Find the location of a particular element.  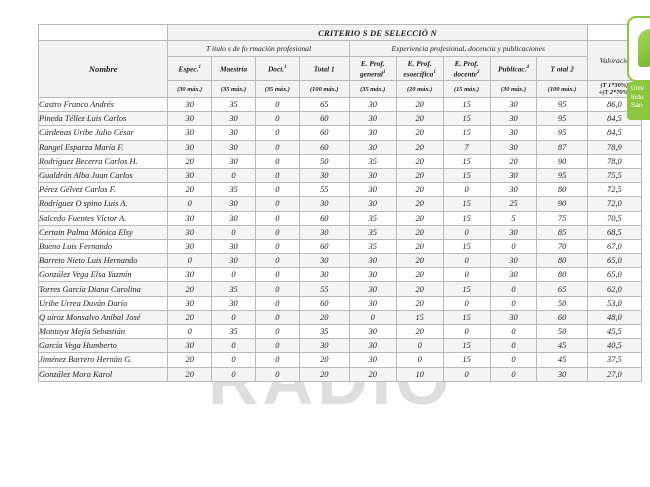

col-label: E. Prof. general is located at coordinates (372, 68).